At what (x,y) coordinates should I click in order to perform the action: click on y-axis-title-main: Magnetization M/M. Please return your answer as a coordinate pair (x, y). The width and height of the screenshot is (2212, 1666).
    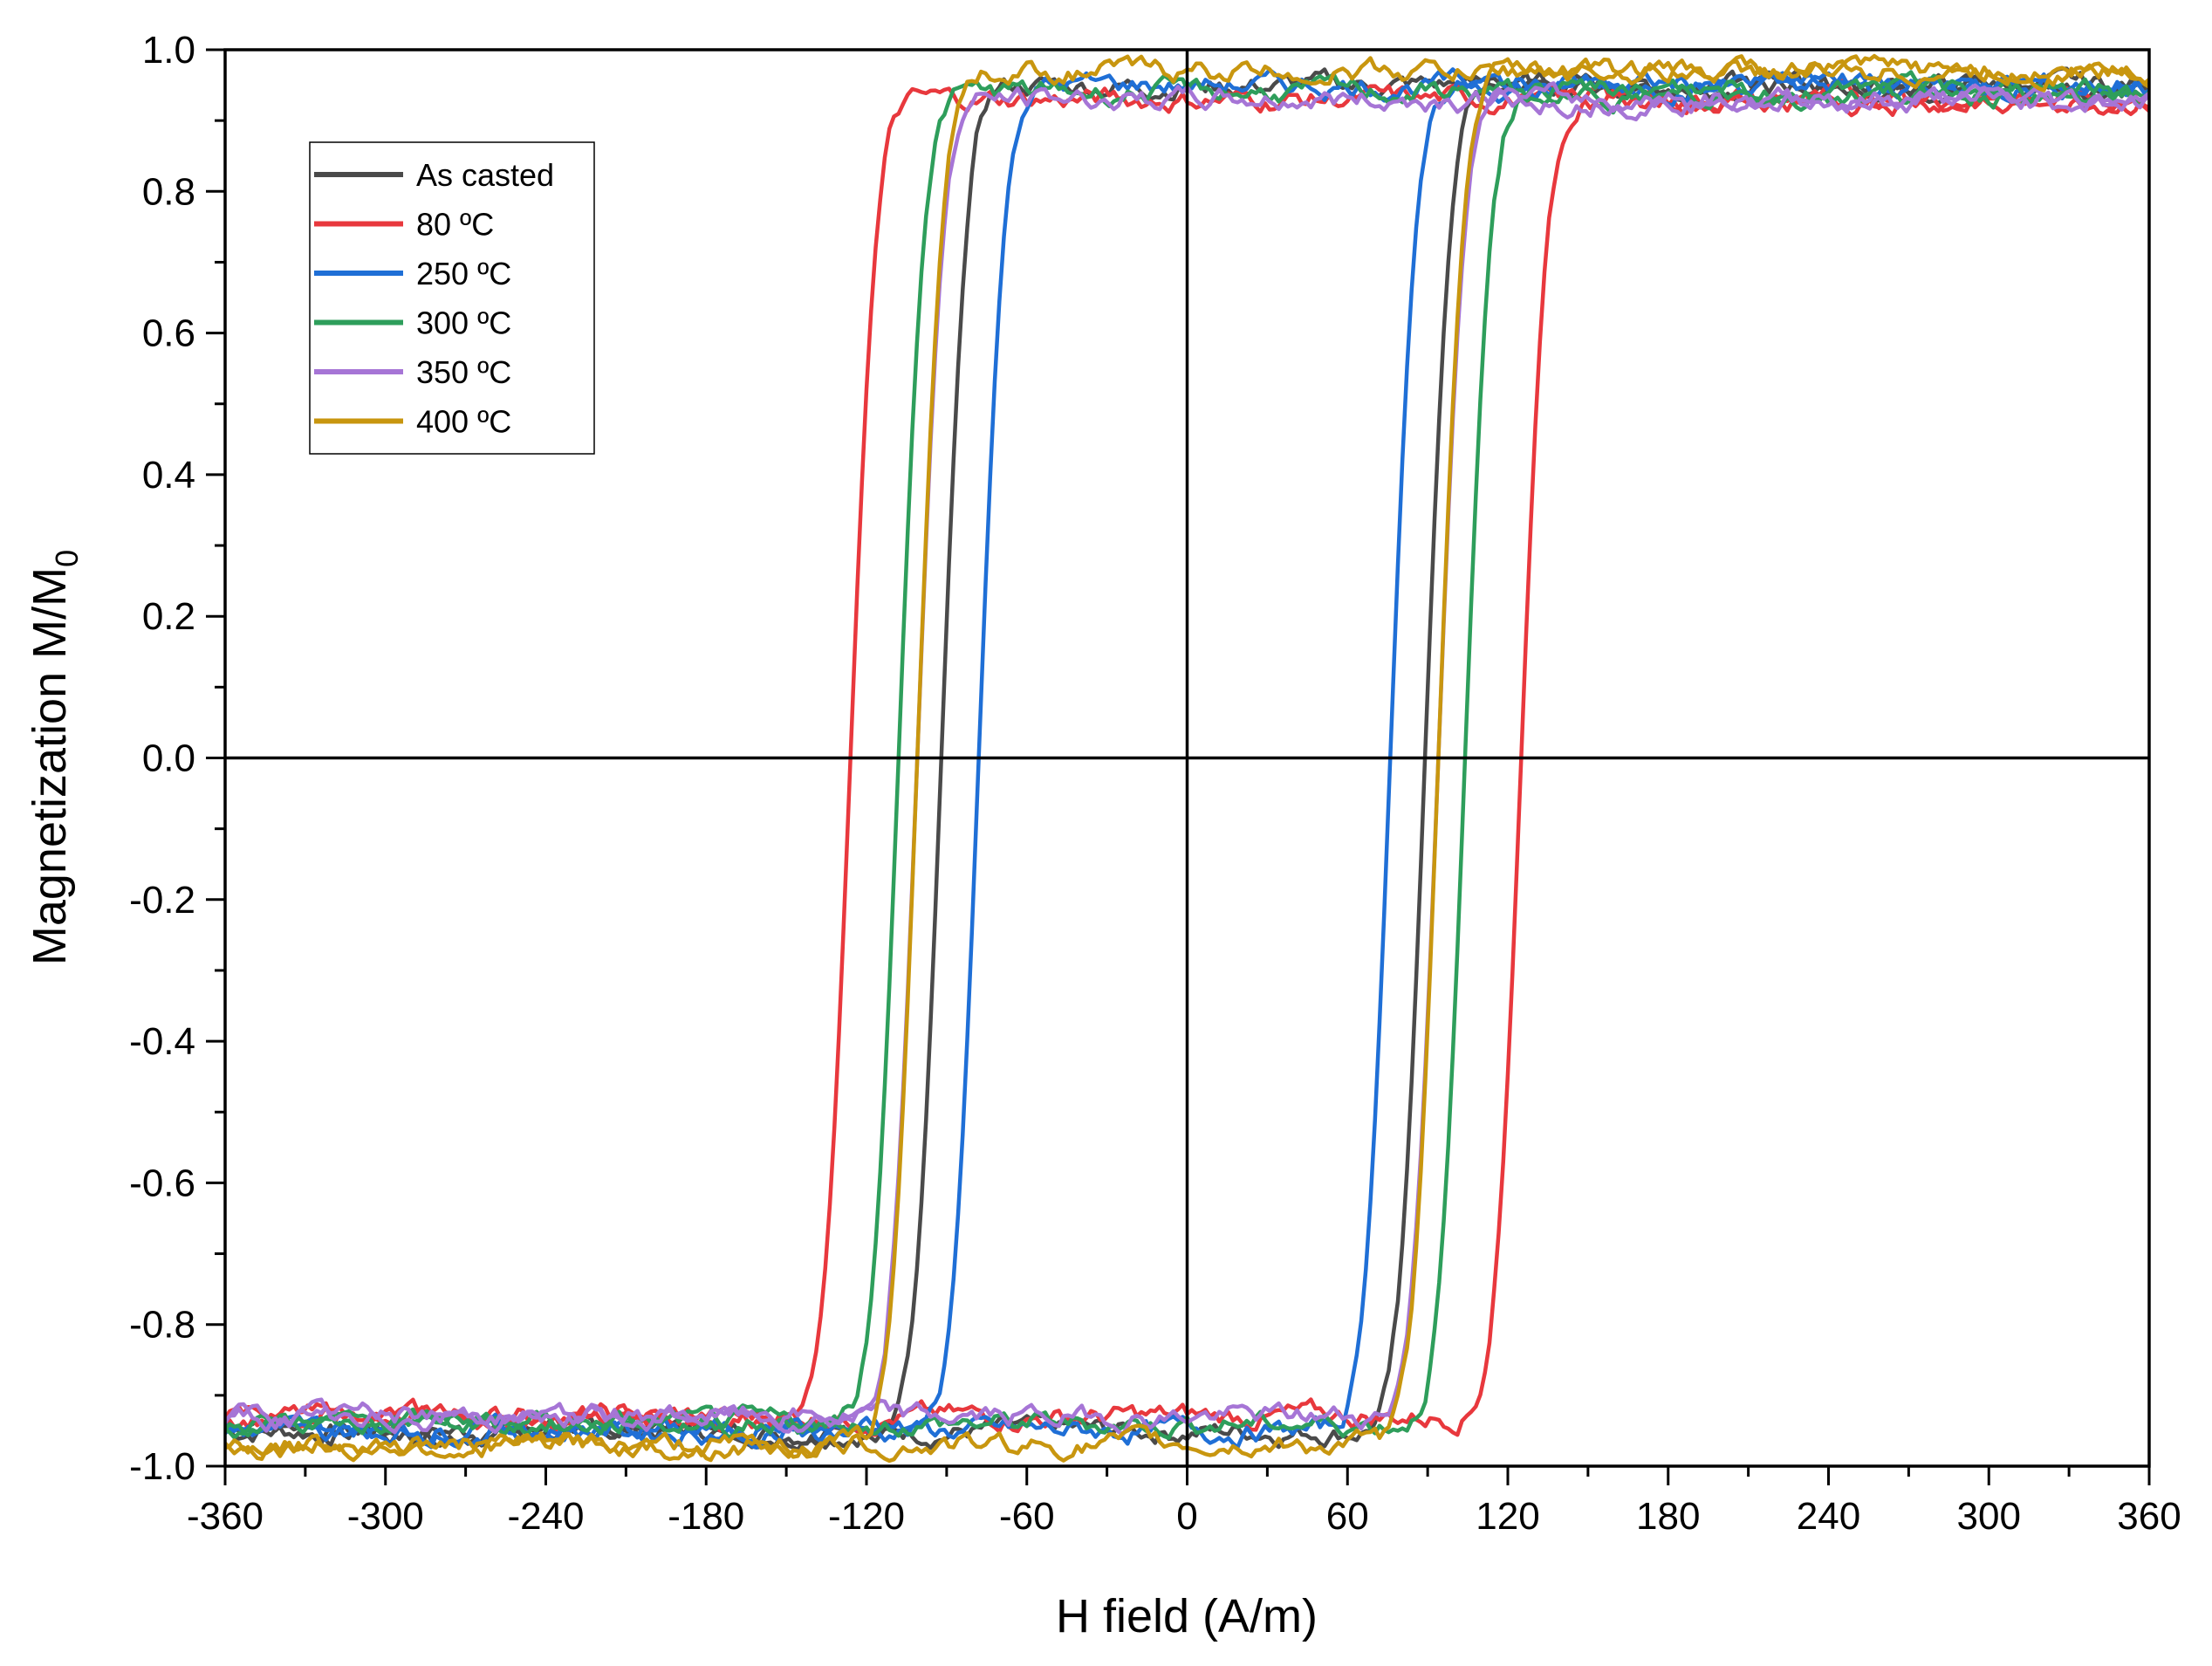
    Looking at the image, I should click on (50, 766).